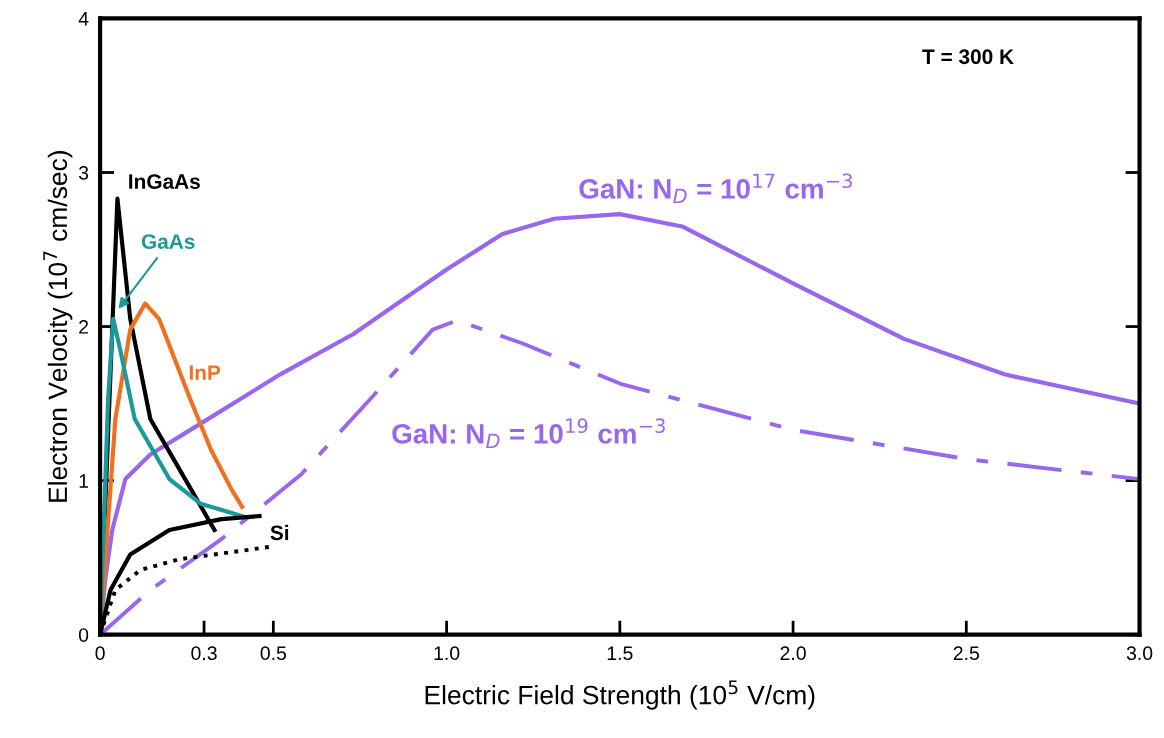 This screenshot has height=738, width=1164. I want to click on x-tick-label: 2.0, so click(793, 653).